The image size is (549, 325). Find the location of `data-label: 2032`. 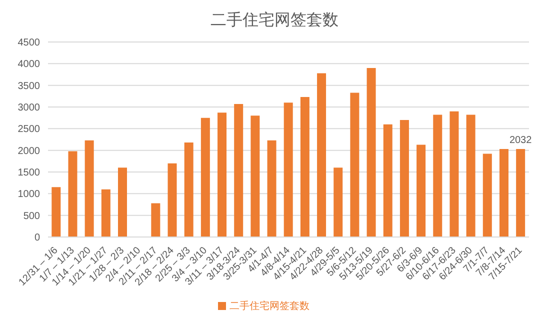

data-label: 2032 is located at coordinates (520, 140).